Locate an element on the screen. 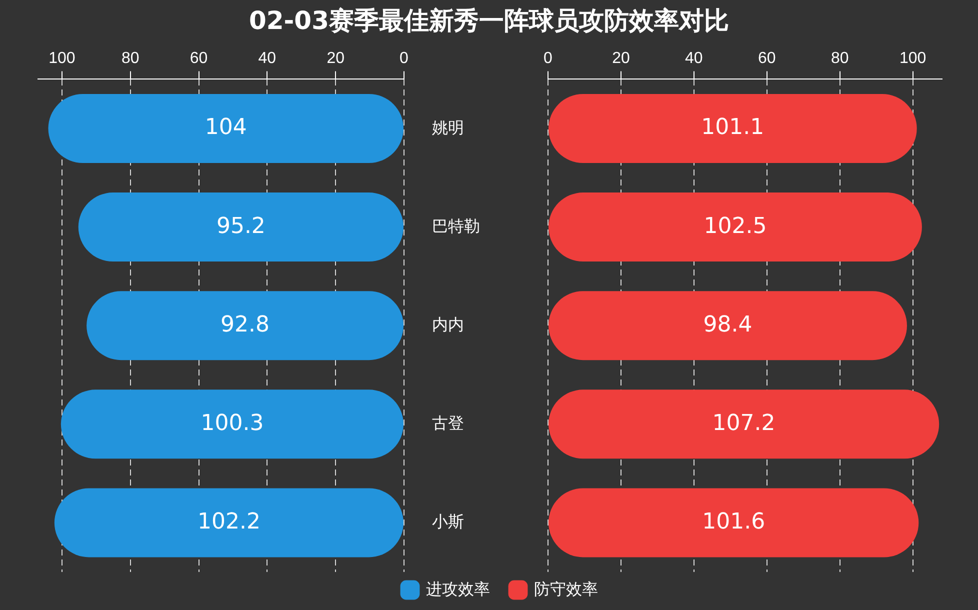 Image resolution: width=978 pixels, height=610 pixels. y-tick-label: 小斯 is located at coordinates (448, 522).